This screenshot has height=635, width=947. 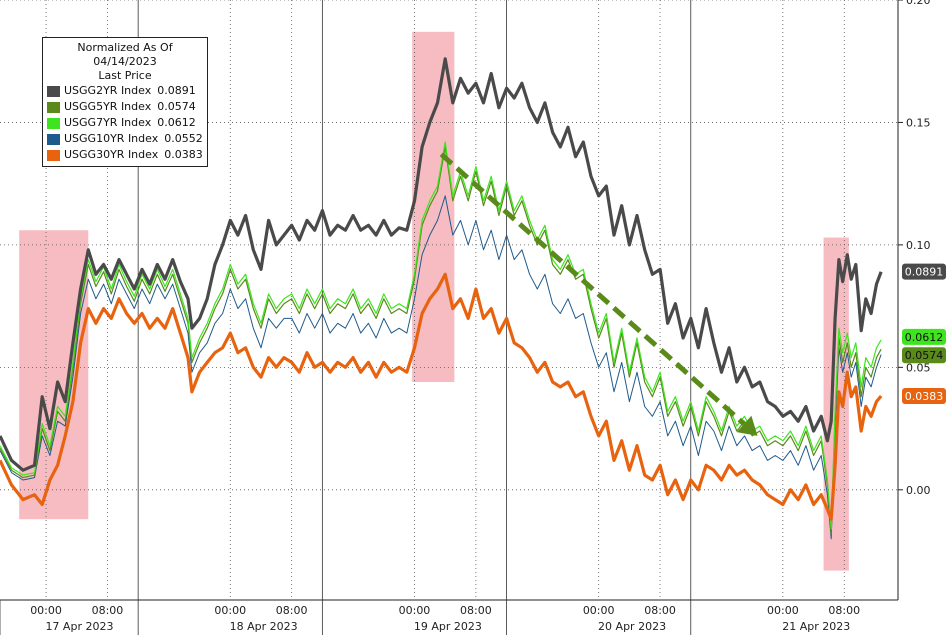 What do you see at coordinates (918, 367) in the screenshot?
I see `y-tick-label: 0.05` at bounding box center [918, 367].